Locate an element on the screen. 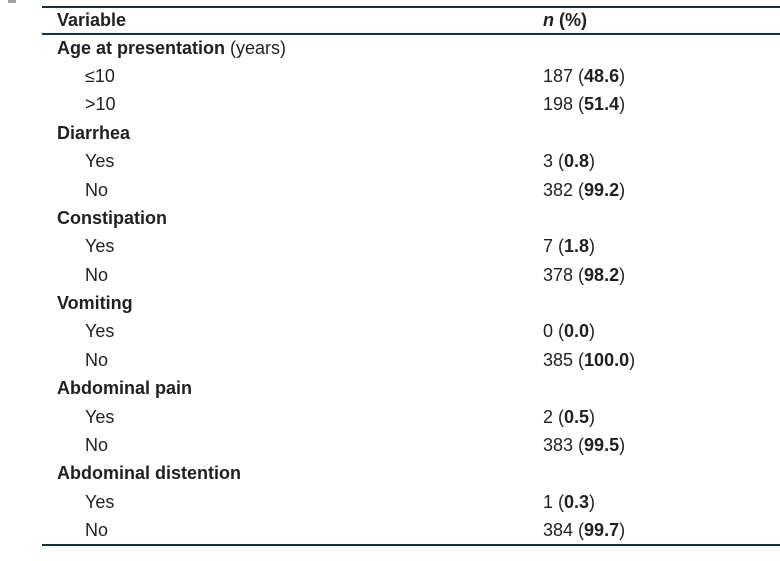  table-row: >10 198 (51.4) is located at coordinates (411, 105).